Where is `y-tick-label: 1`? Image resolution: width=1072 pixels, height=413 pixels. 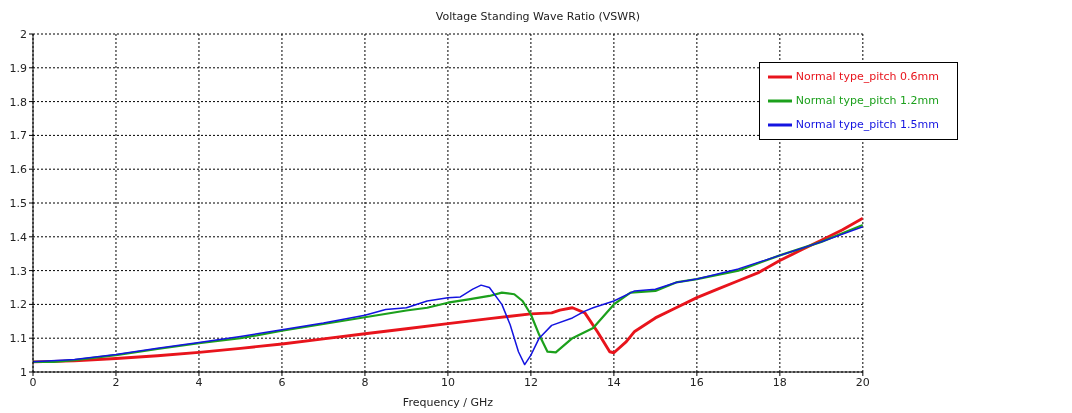
y-tick-label: 1 is located at coordinates (23, 372).